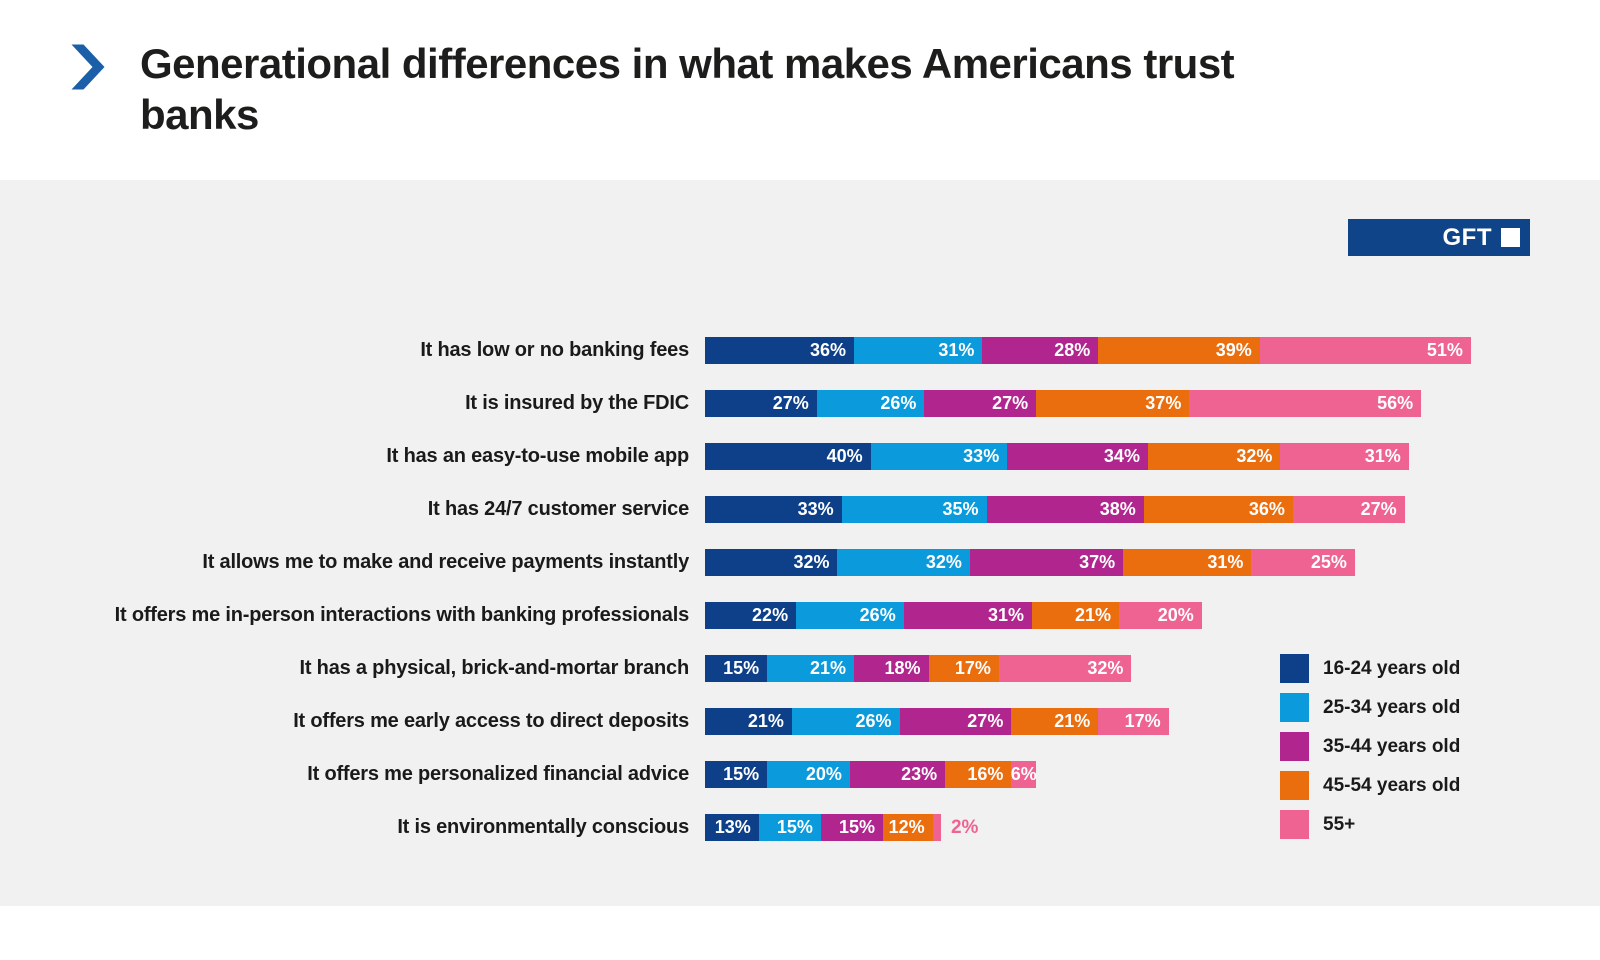  What do you see at coordinates (1179, 350) in the screenshot?
I see `bar-segment: 39%` at bounding box center [1179, 350].